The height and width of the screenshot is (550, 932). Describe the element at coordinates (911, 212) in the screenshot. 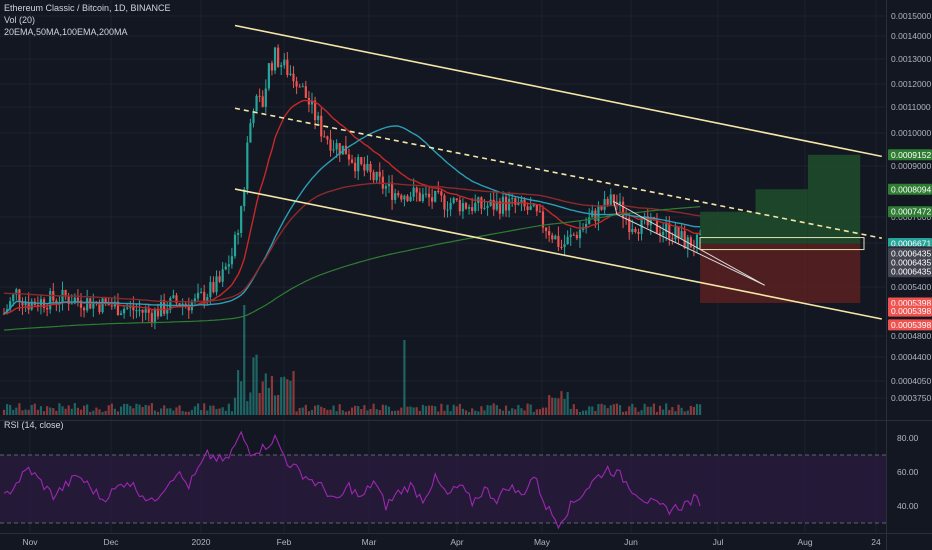

I see `price-tag-label: 0.0007472` at that location.